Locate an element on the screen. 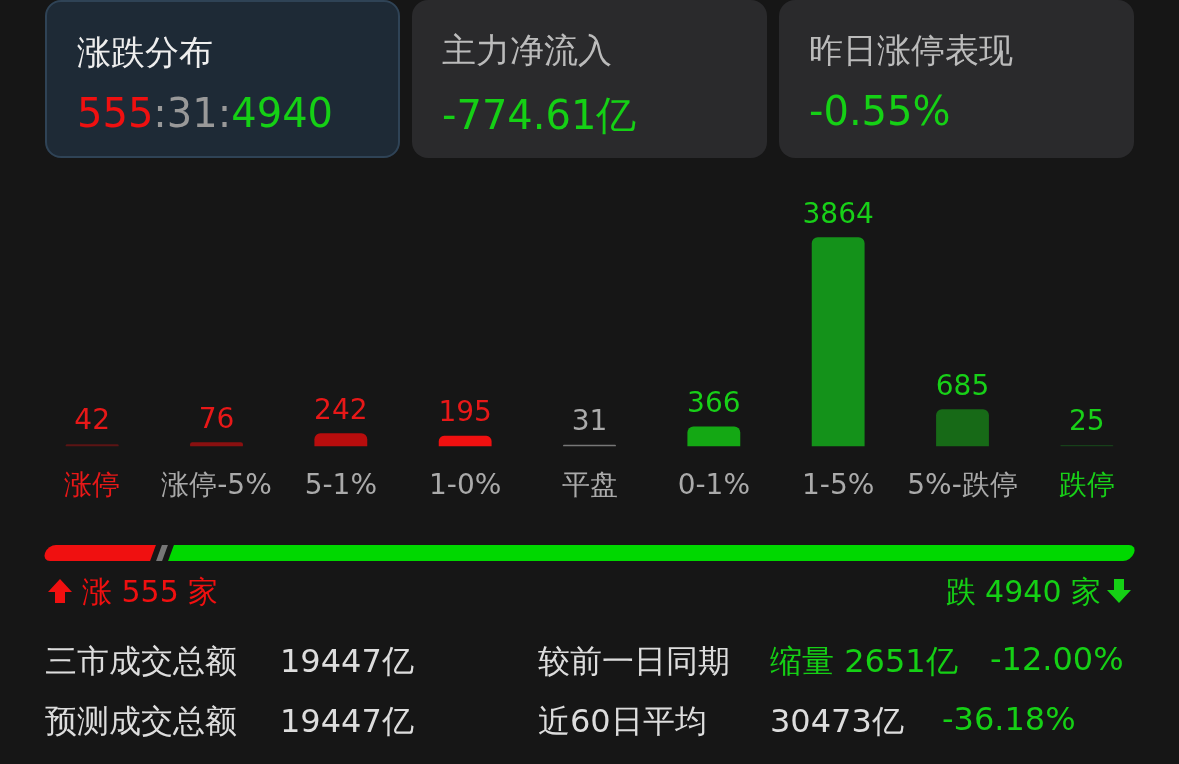 The width and height of the screenshot is (1179, 764). text: 缩量 2651亿 is located at coordinates (864, 661).